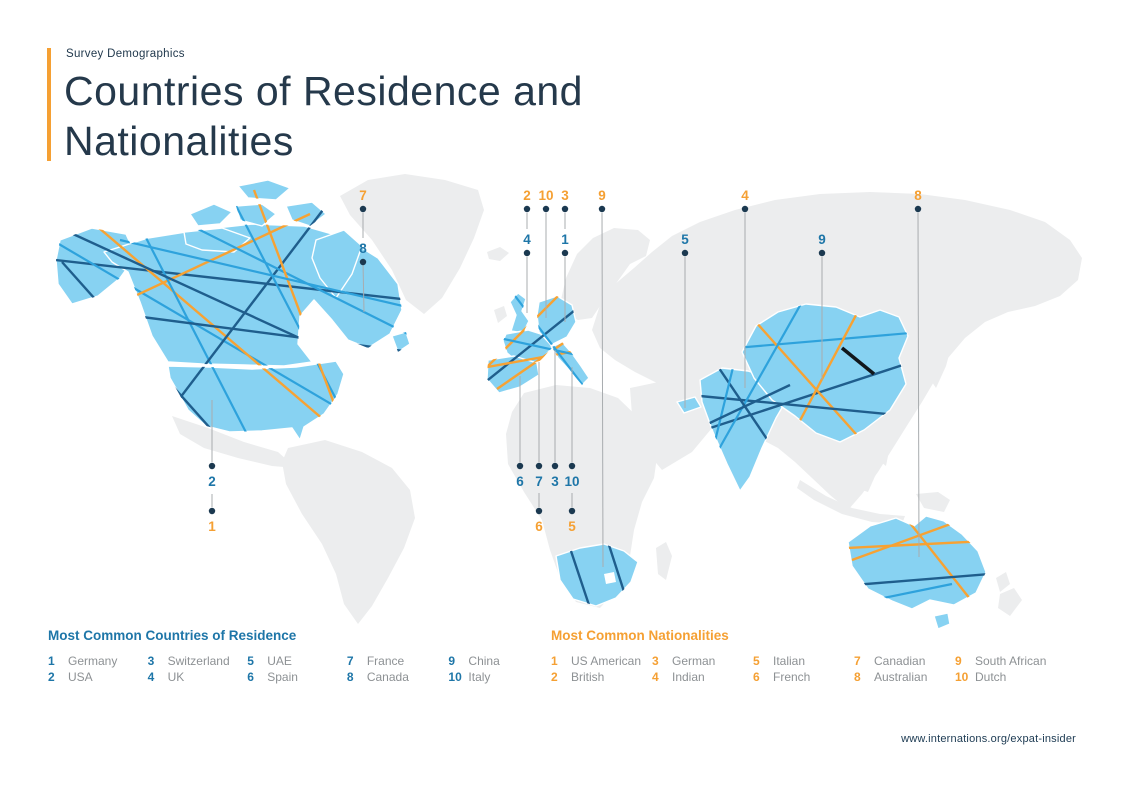 The width and height of the screenshot is (1123, 794). I want to click on philippines-shape, so click(881, 449).